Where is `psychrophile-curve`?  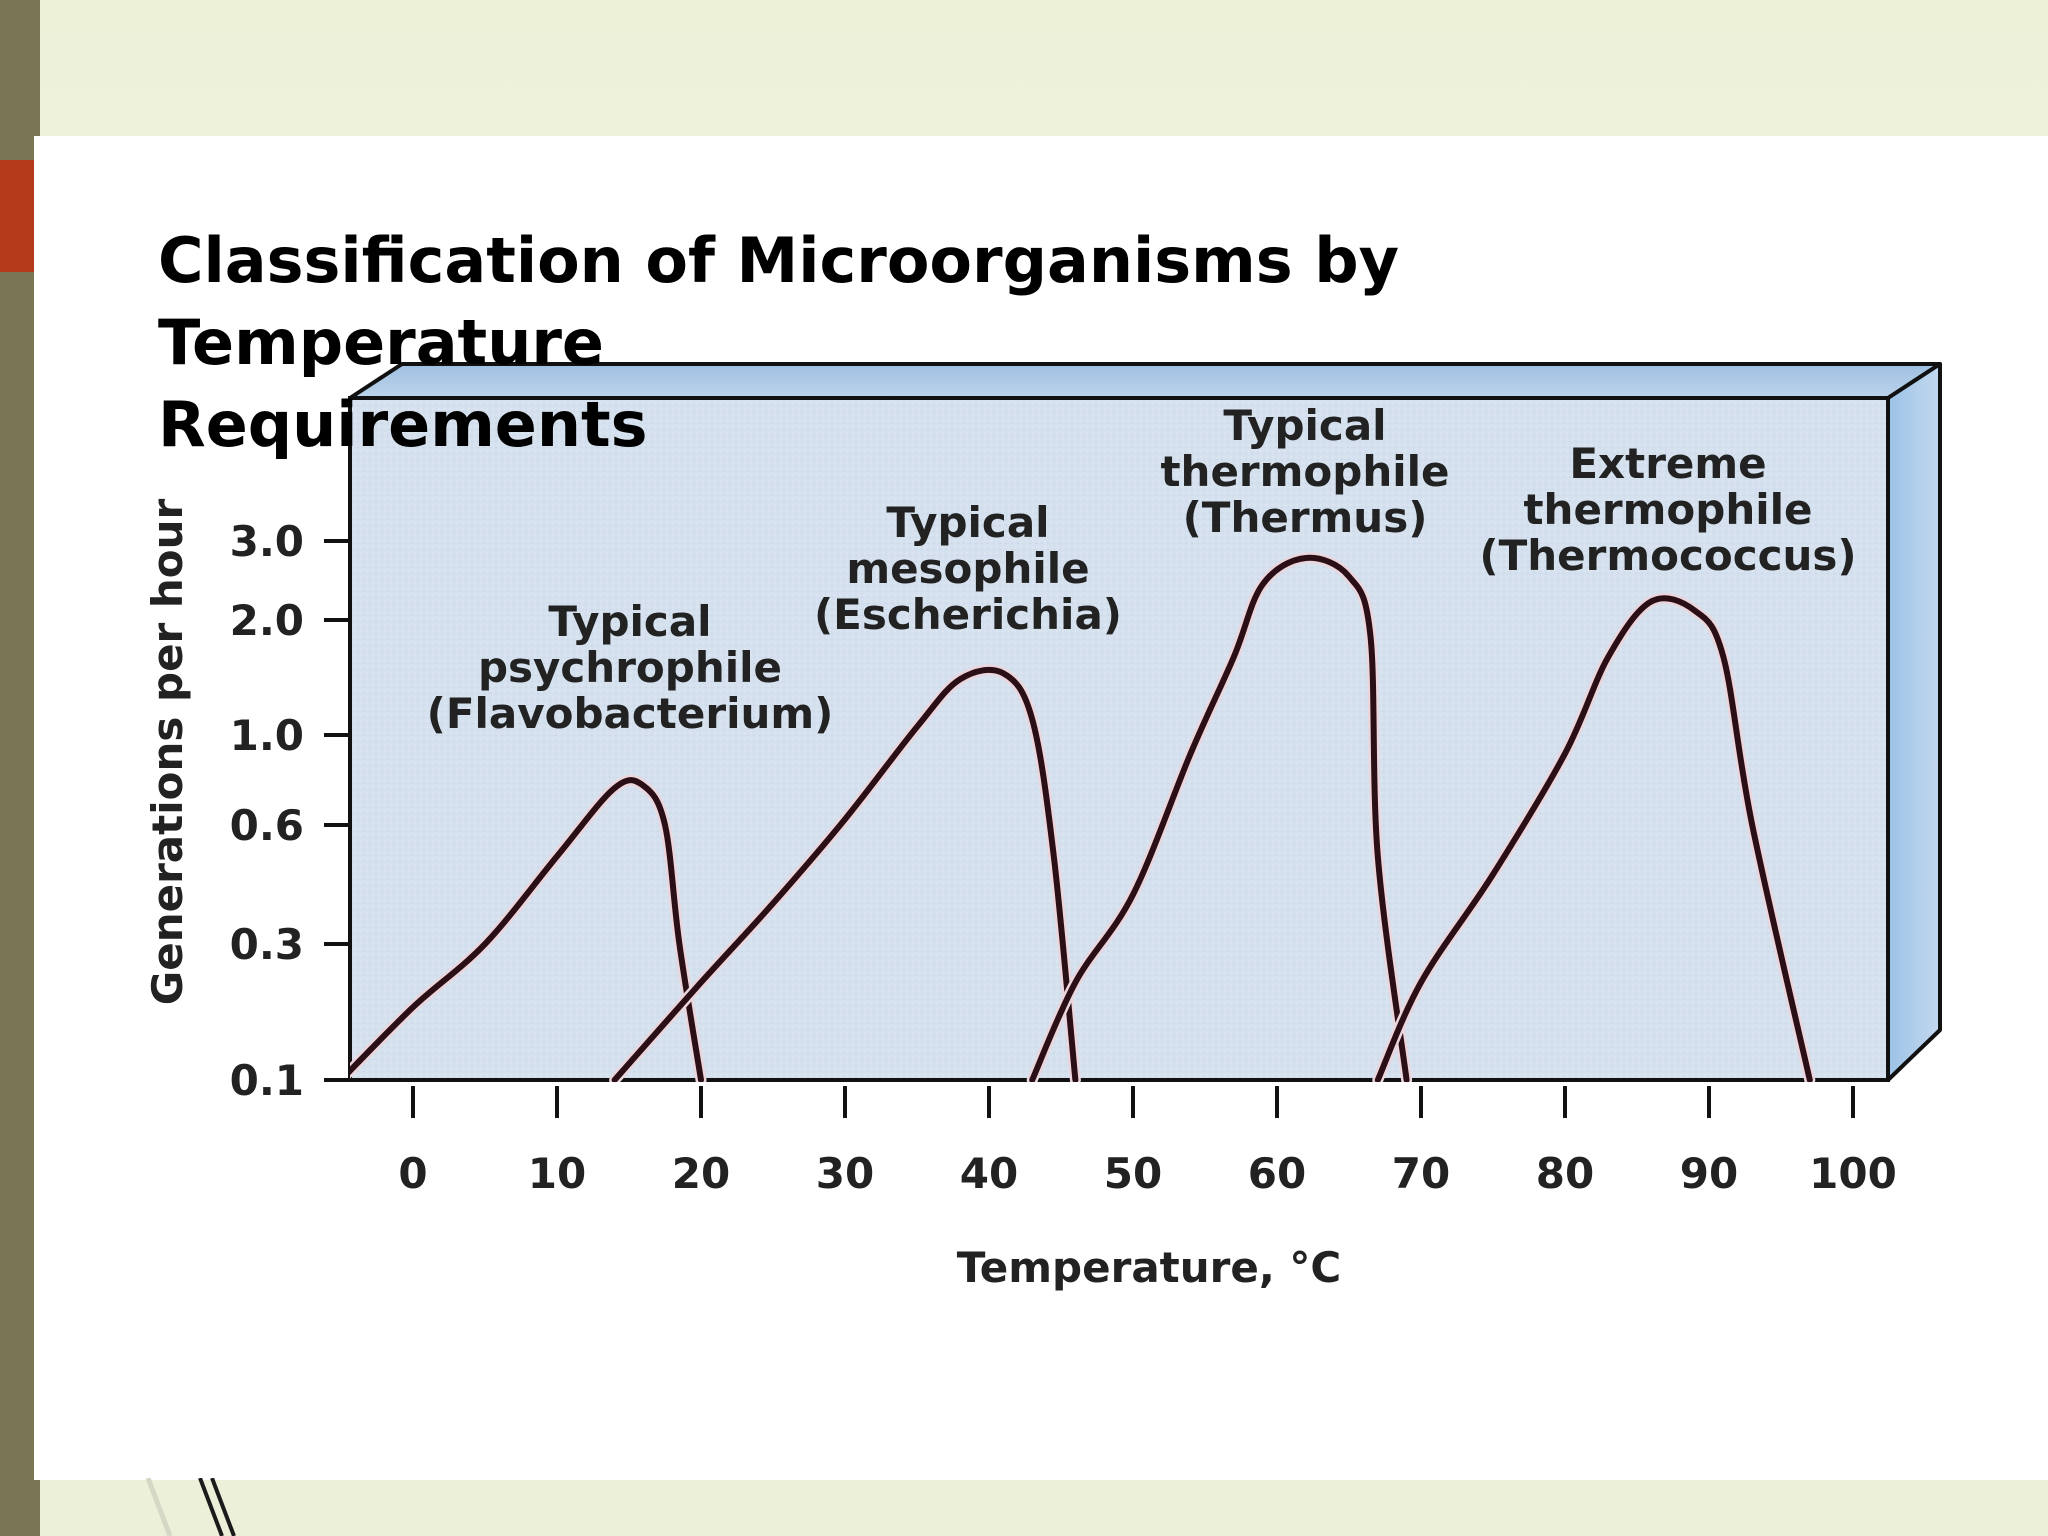 psychrophile-curve is located at coordinates (527, 929).